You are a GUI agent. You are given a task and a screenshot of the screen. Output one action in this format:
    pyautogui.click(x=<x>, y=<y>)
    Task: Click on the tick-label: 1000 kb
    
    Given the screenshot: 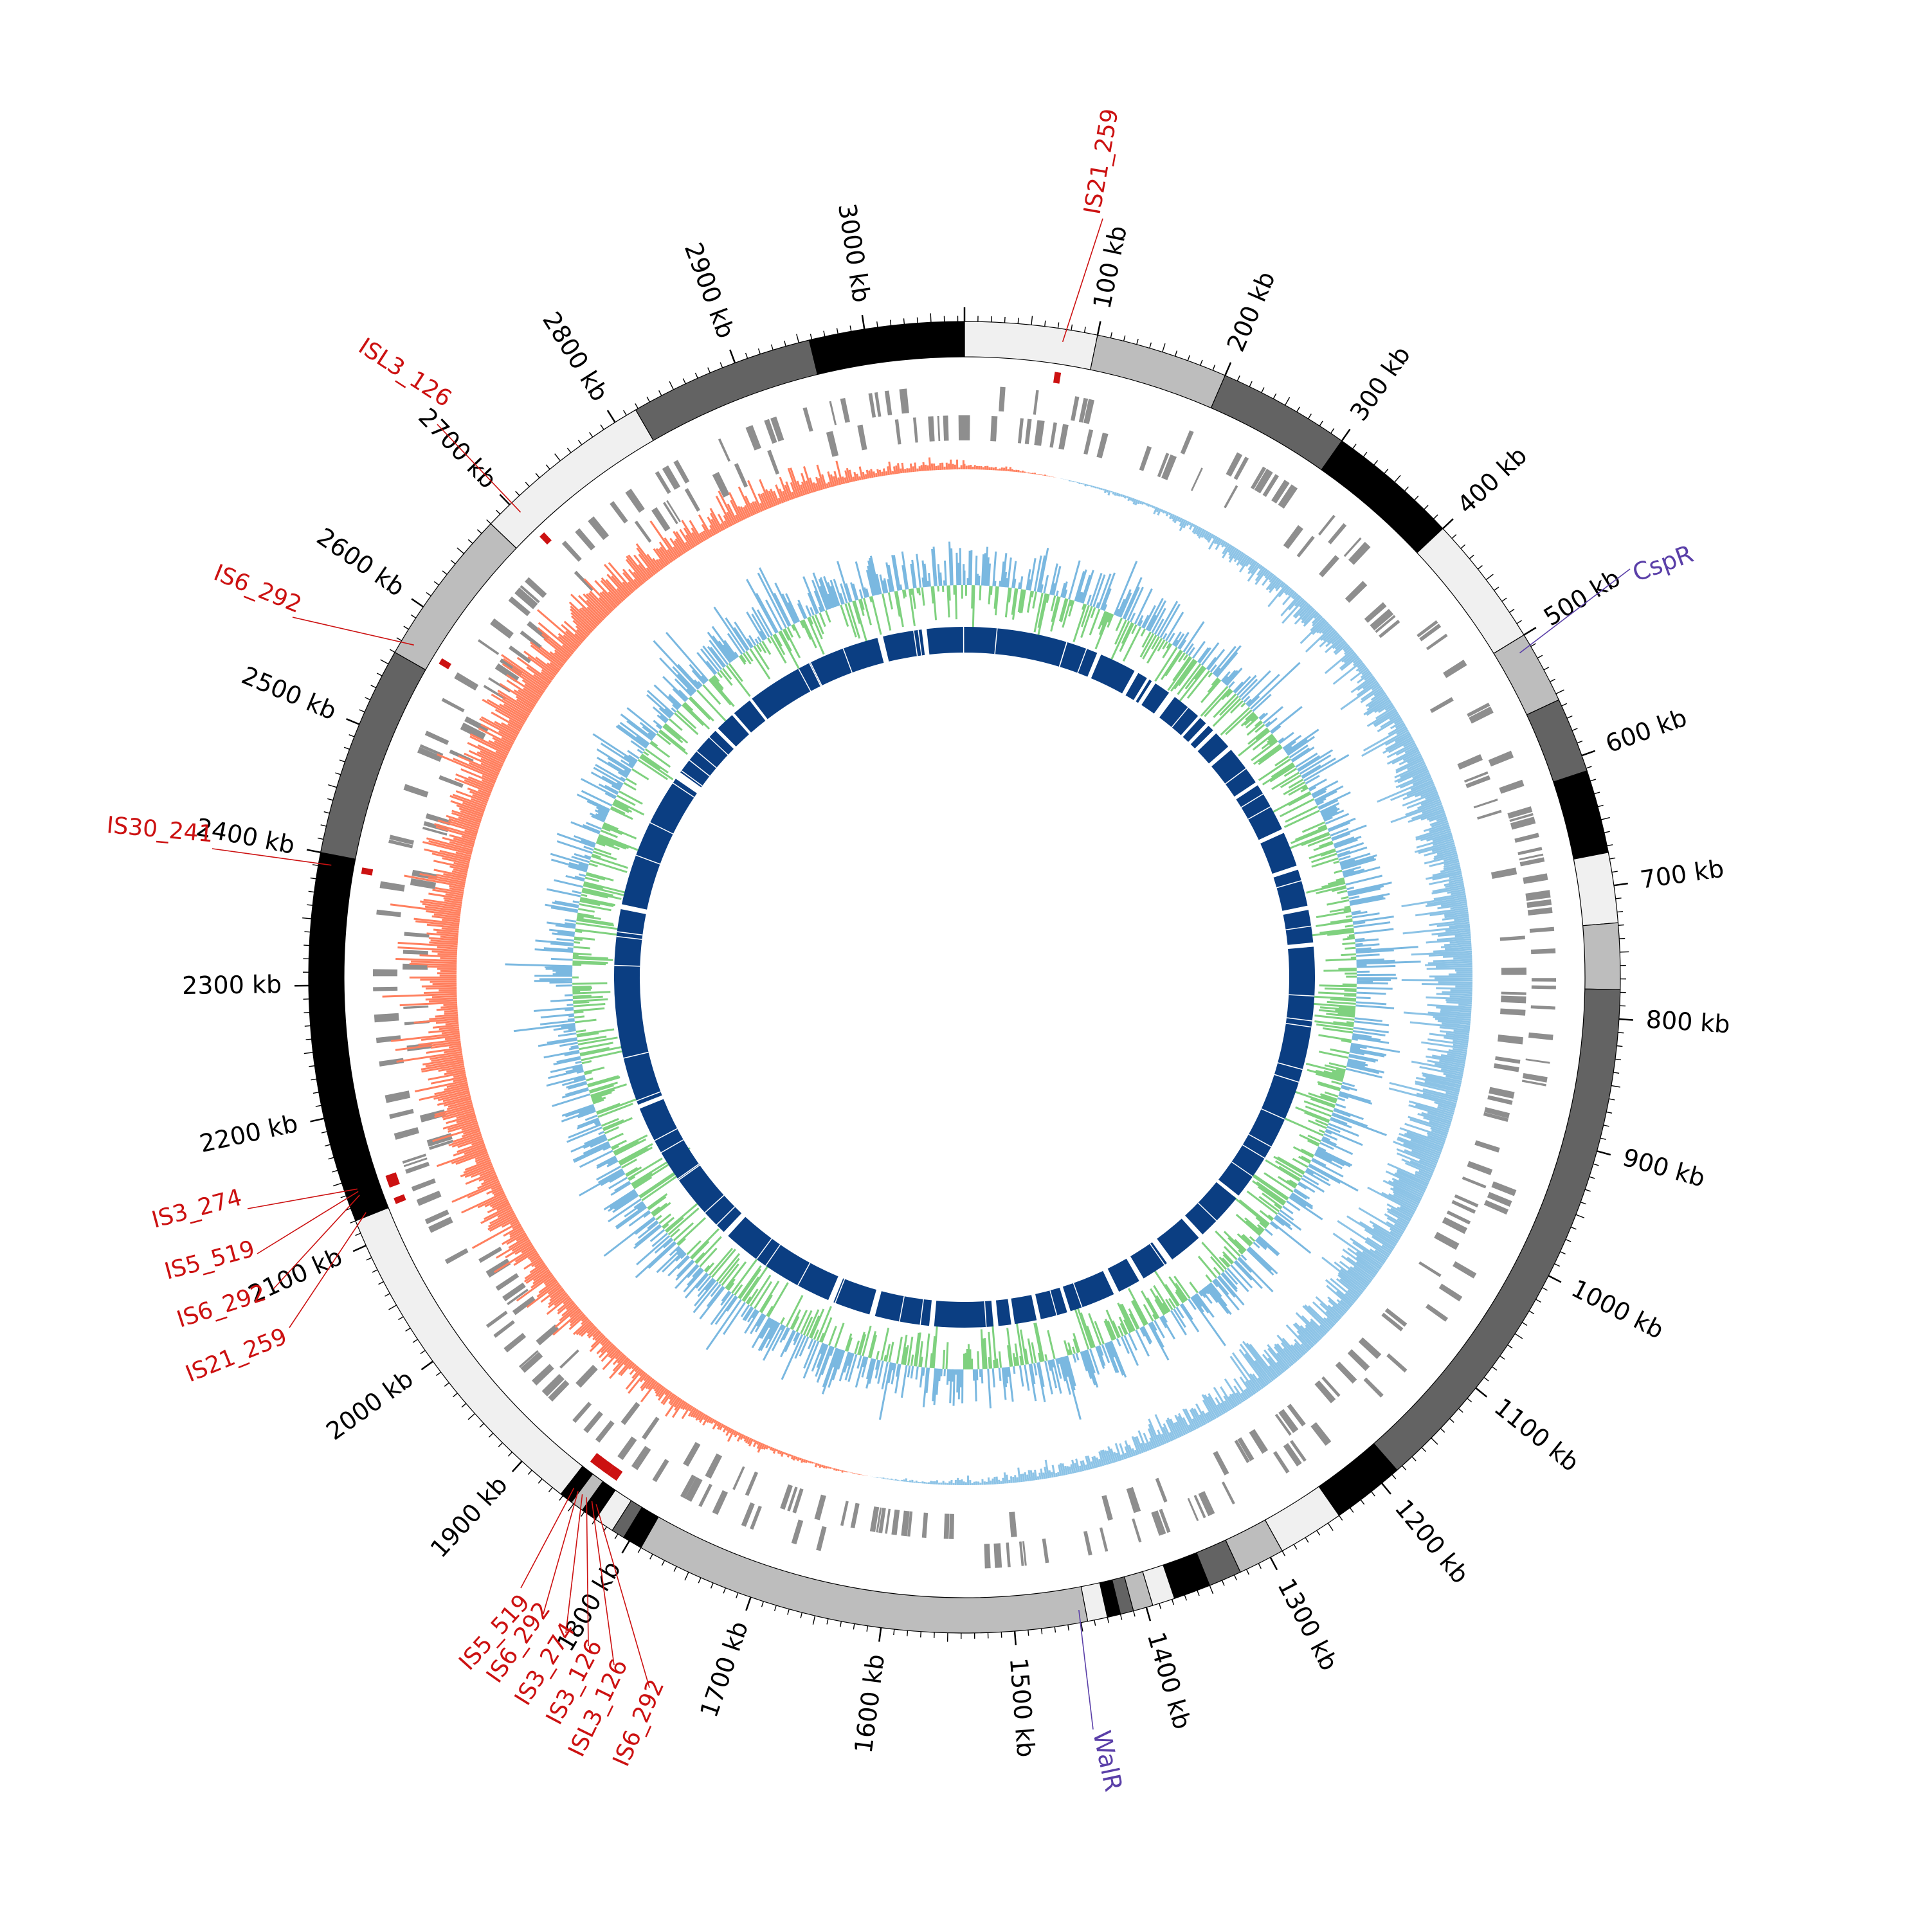 What is the action you would take?
    pyautogui.click(x=1618, y=1309)
    